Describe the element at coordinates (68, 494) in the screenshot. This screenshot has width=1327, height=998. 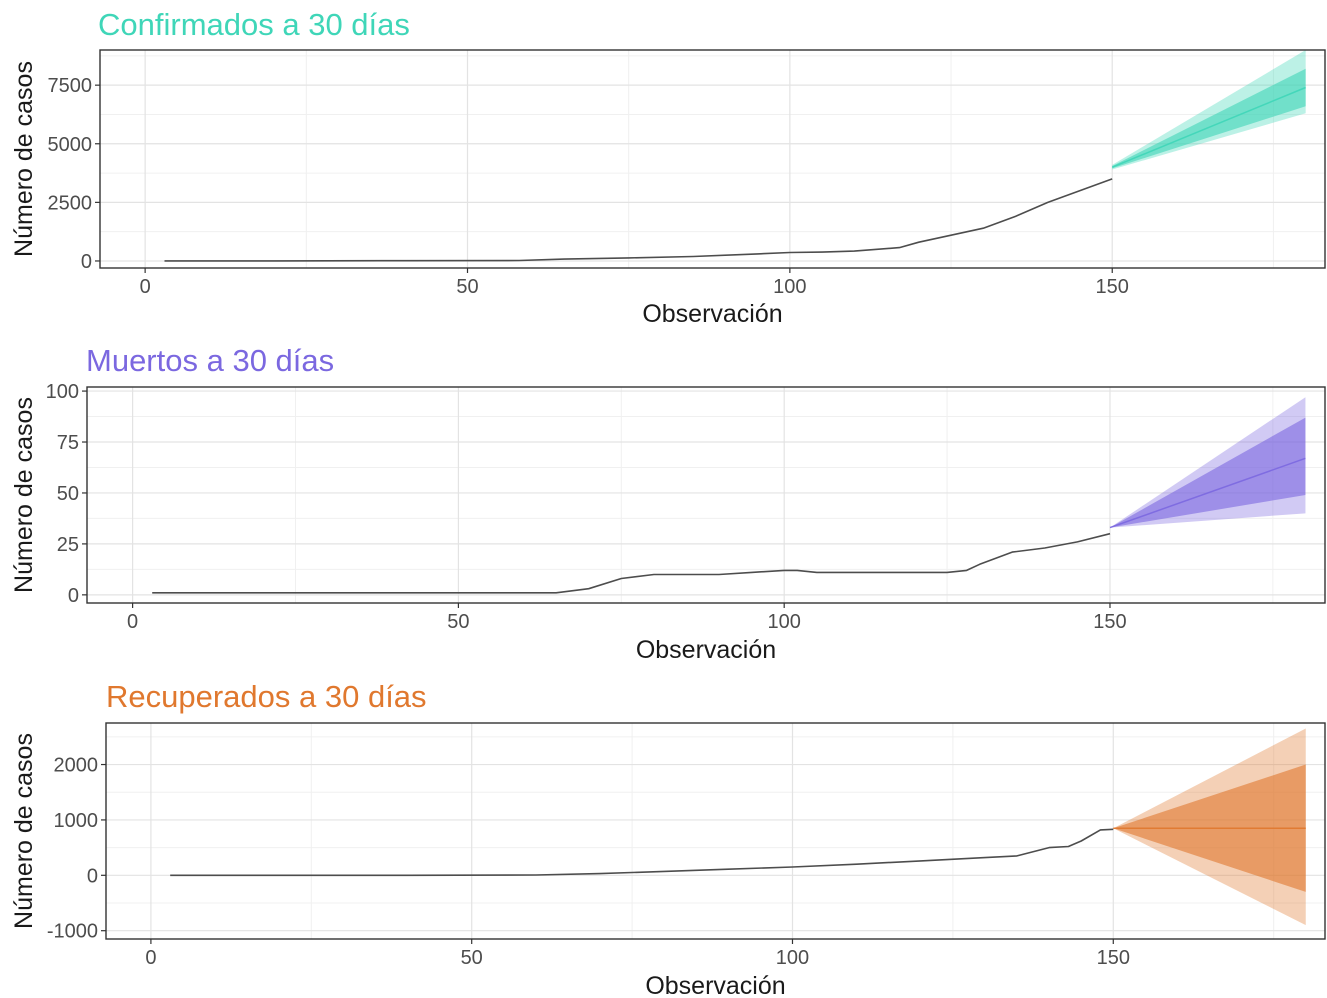
I see `y-tick-label: 50` at that location.